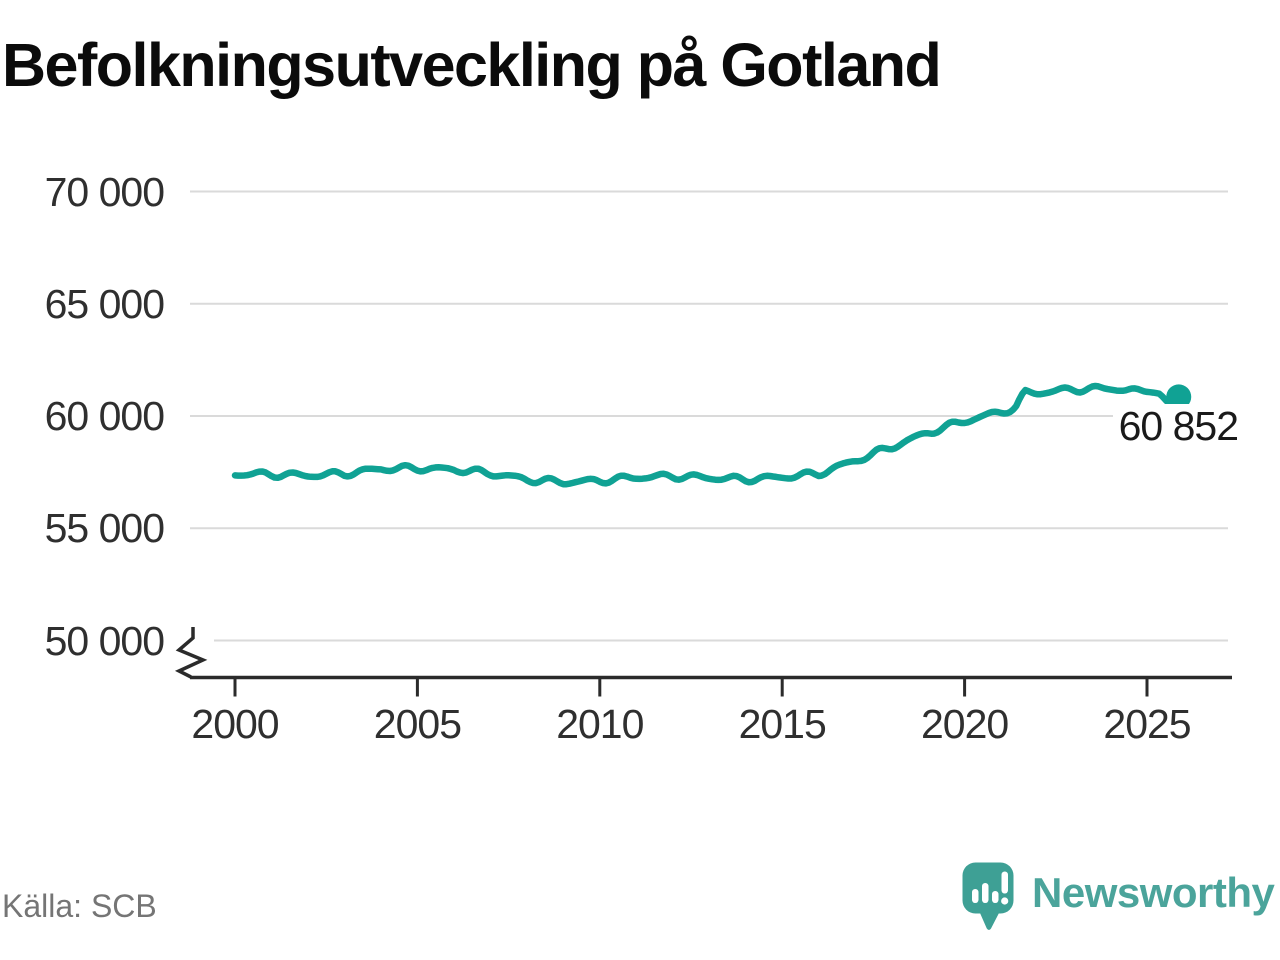 The width and height of the screenshot is (1280, 960). I want to click on newsworthy-bubble-chart-icon, so click(988, 896).